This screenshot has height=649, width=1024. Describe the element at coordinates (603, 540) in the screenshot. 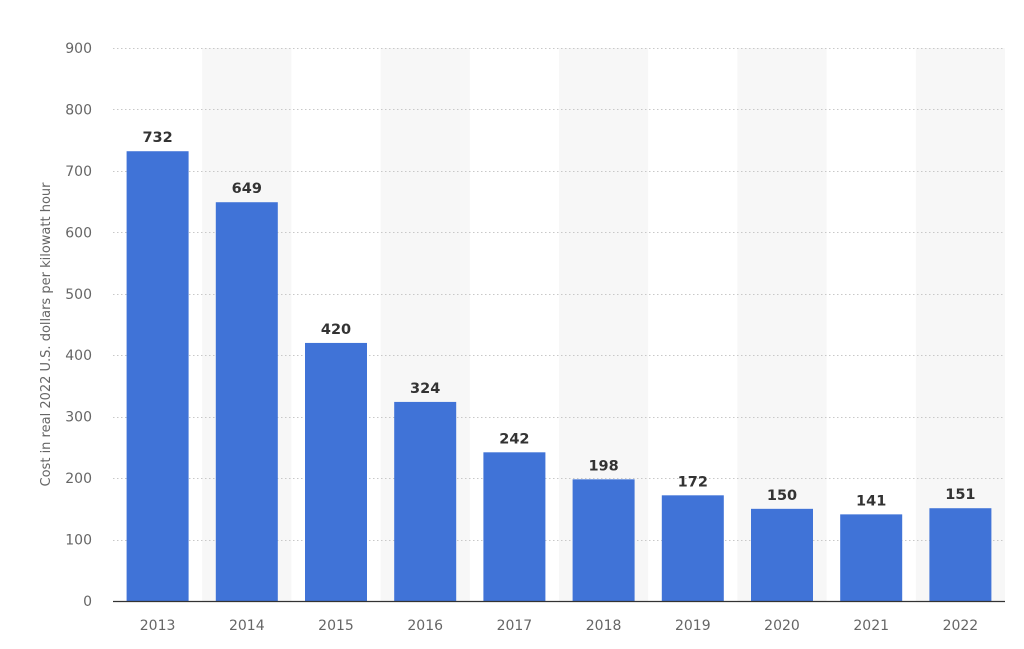

I see `bar-2018` at that location.